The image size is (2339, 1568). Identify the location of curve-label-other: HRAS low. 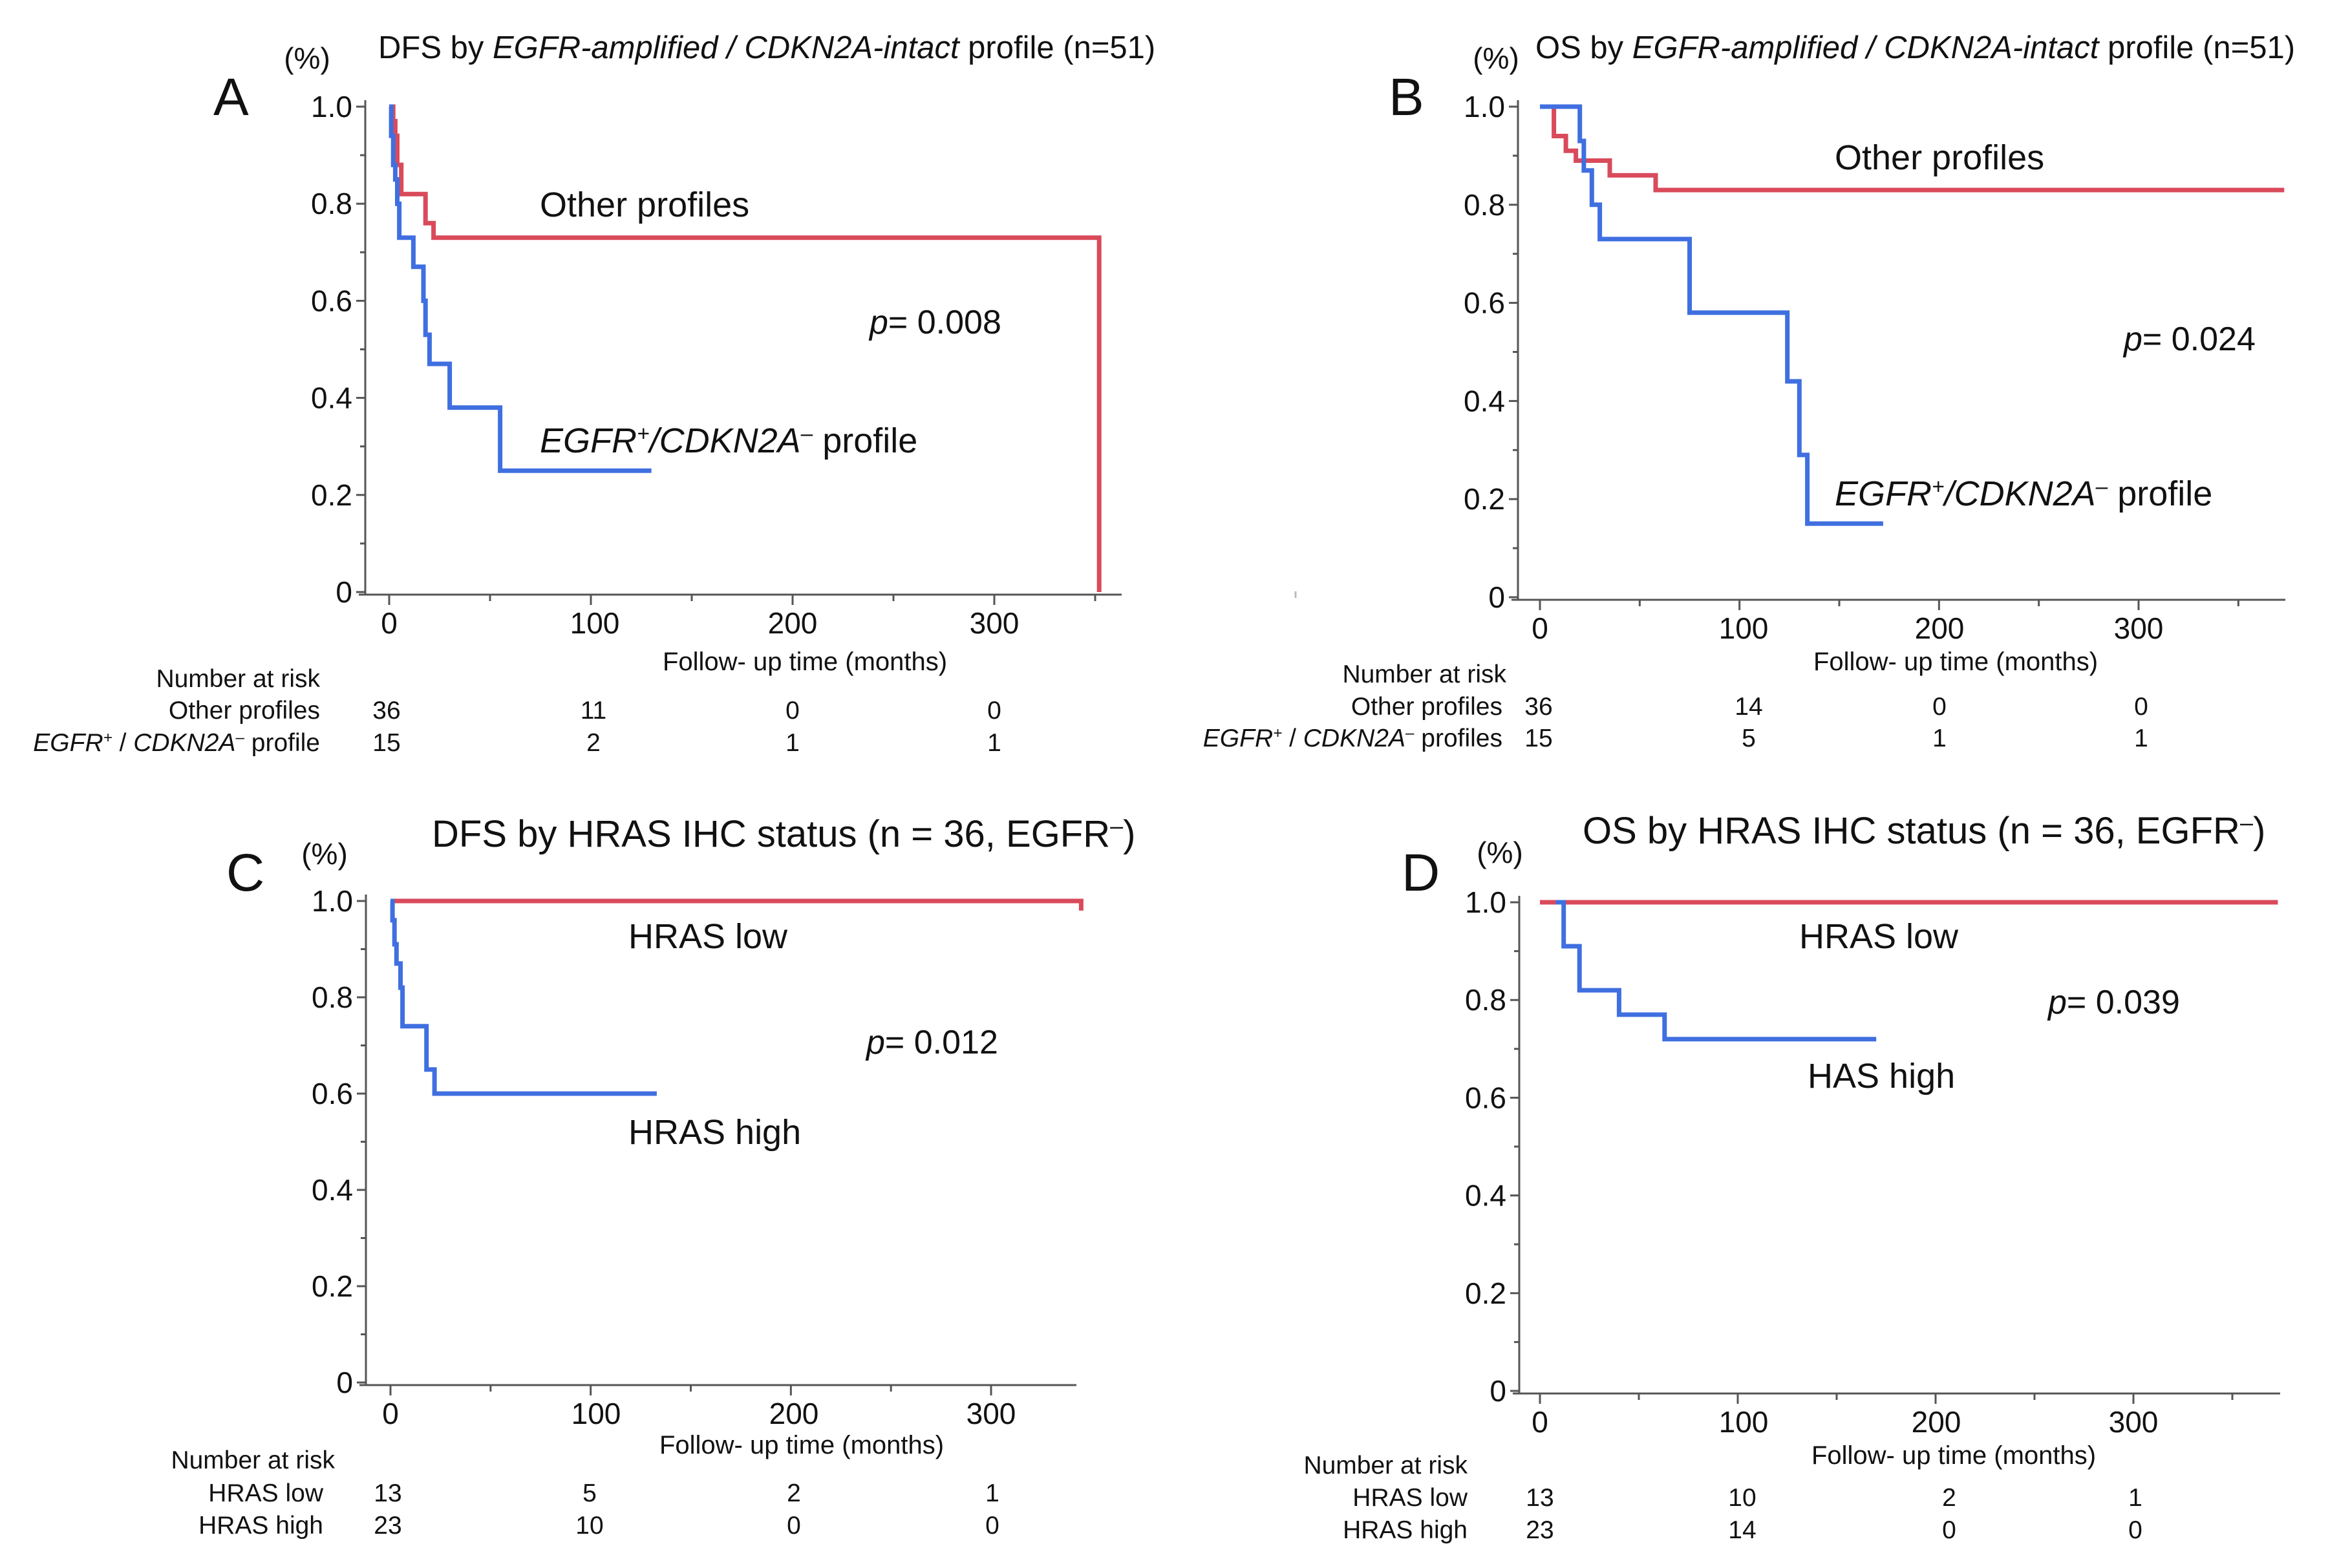
(1879, 936).